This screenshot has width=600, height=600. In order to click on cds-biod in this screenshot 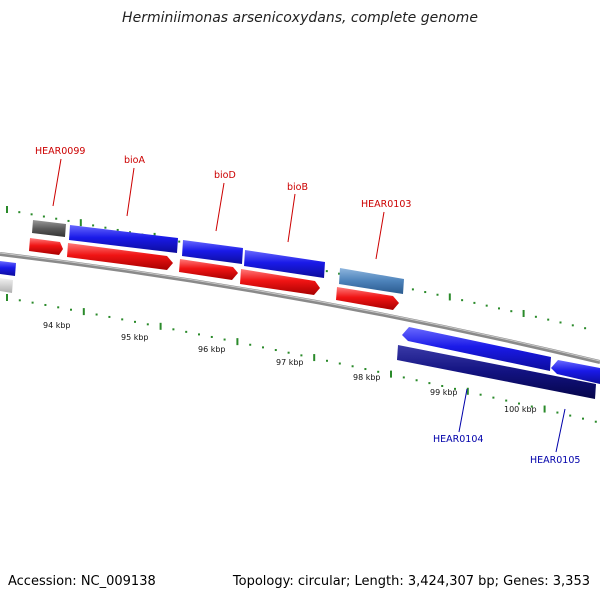, I will do `click(208, 269)`.